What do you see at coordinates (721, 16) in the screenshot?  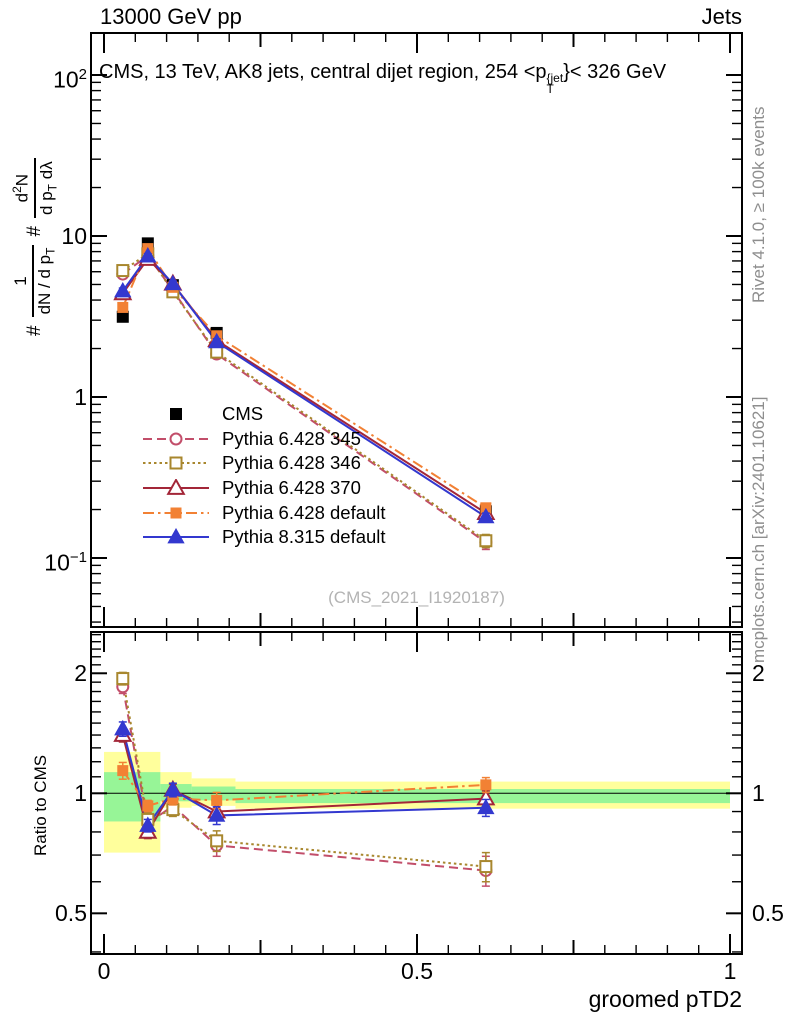 I see `analysis-group-label: Jets` at bounding box center [721, 16].